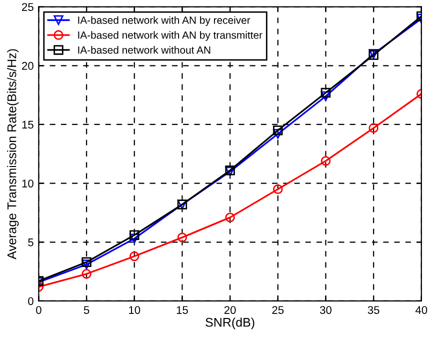 The width and height of the screenshot is (430, 342). Describe the element at coordinates (39, 310) in the screenshot. I see `x-tick-label: 0` at that location.